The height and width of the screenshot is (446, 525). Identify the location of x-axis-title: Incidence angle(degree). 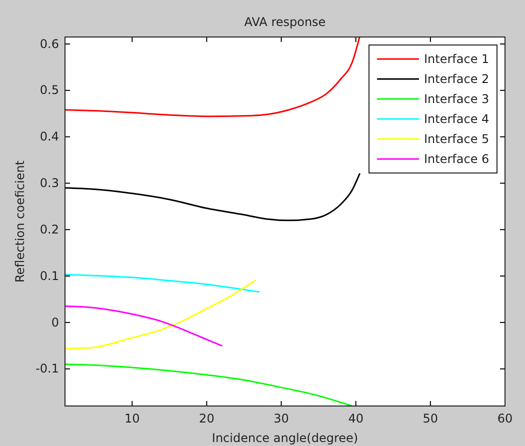
(285, 438).